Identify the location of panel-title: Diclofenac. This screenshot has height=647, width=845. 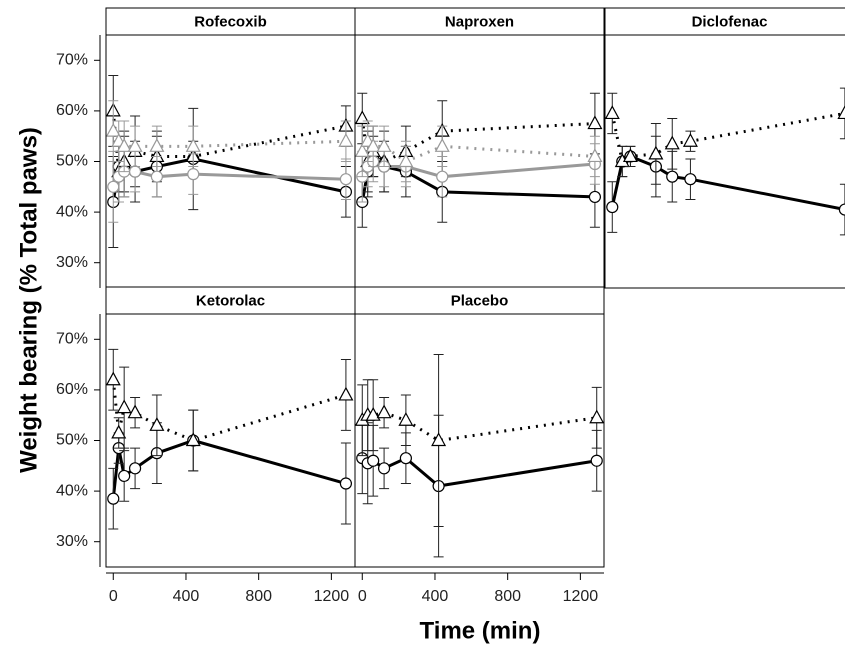
(730, 21).